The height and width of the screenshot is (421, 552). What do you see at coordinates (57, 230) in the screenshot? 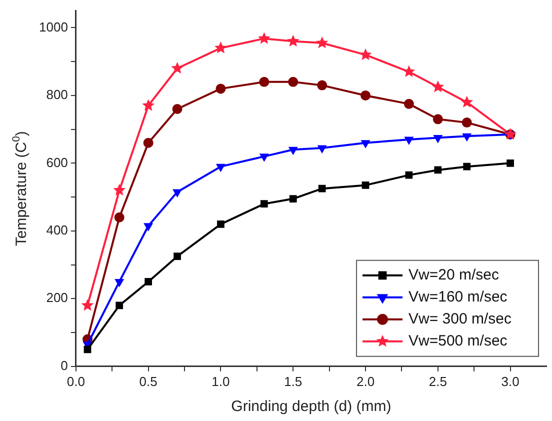
I see `y-tick-label: 400` at bounding box center [57, 230].